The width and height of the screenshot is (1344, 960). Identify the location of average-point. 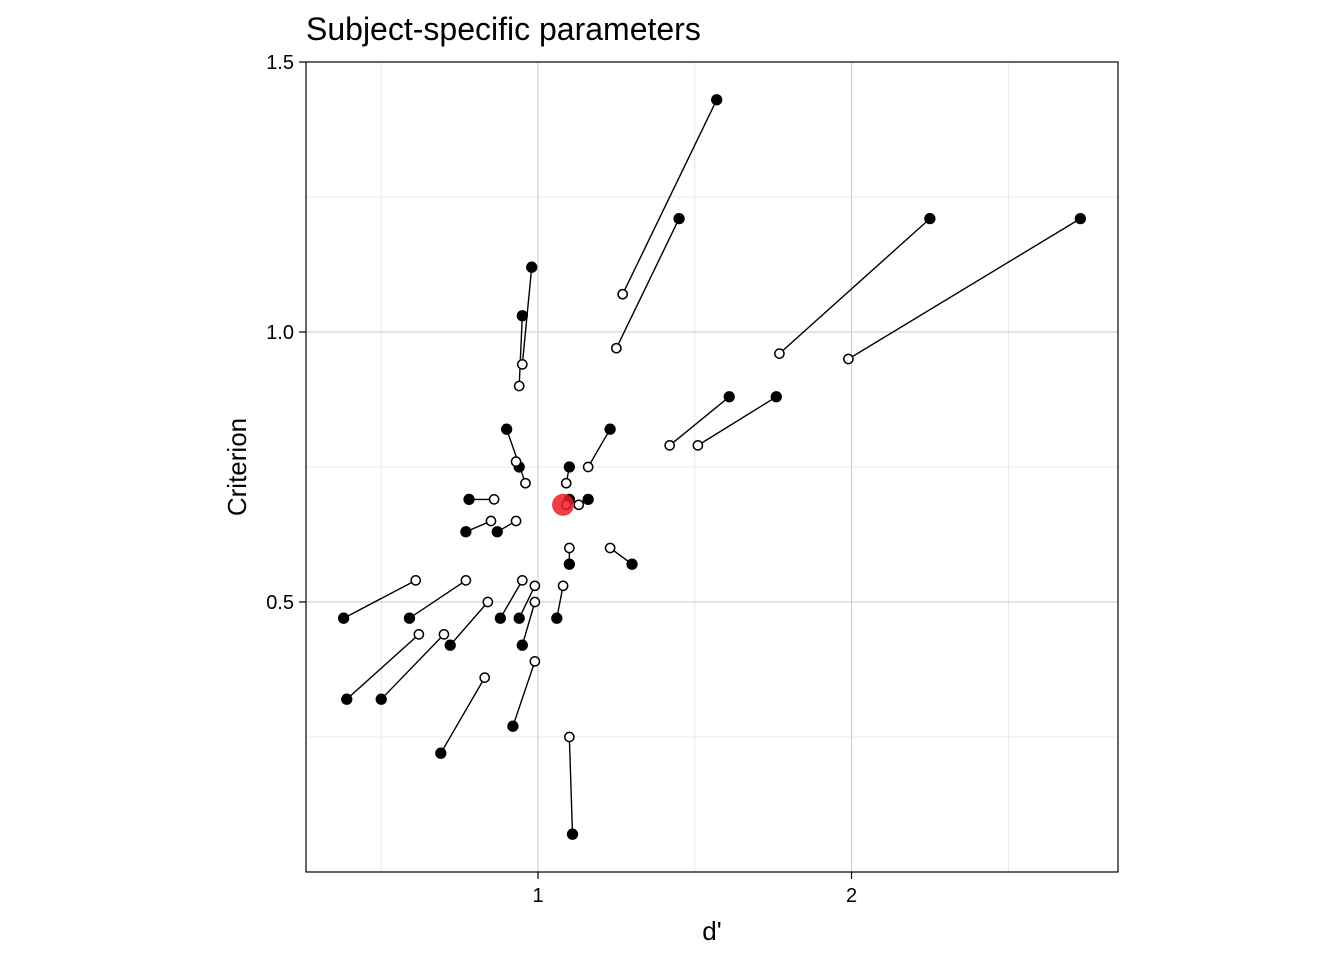
(563, 504).